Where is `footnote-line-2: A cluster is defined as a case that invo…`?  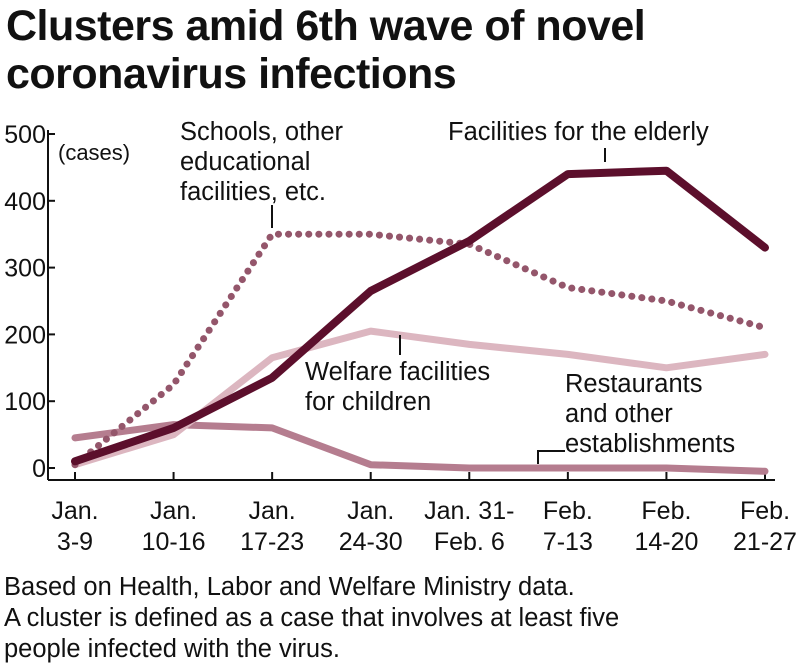
footnote-line-2: A cluster is defined as a case that invo… is located at coordinates (312, 618).